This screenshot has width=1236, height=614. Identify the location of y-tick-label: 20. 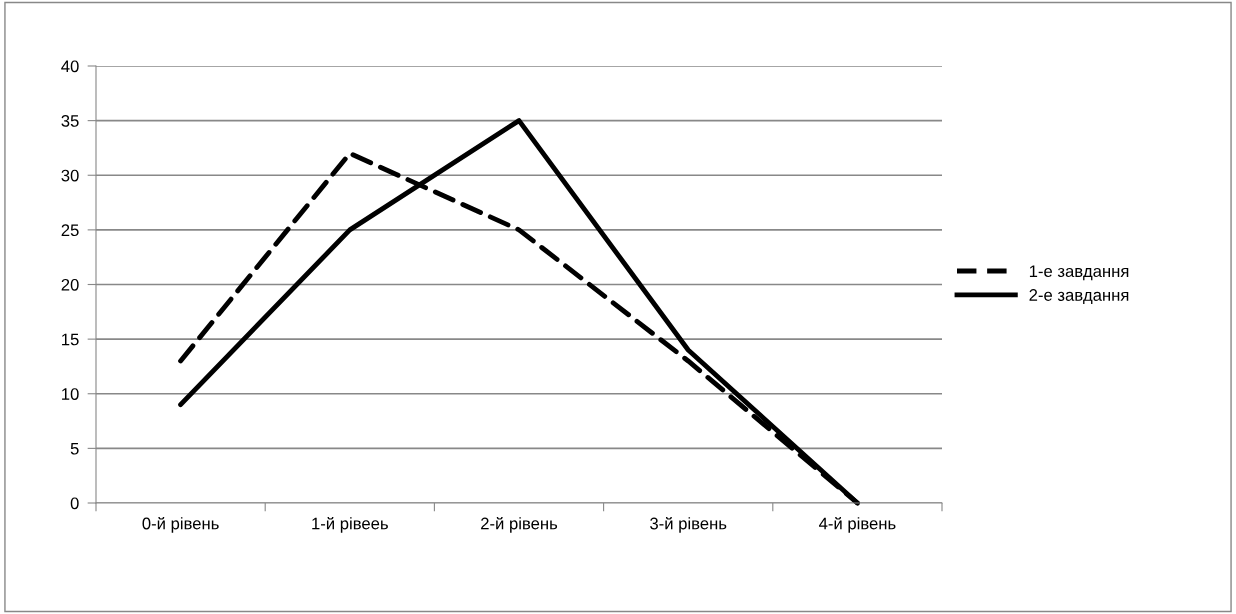
(70, 284).